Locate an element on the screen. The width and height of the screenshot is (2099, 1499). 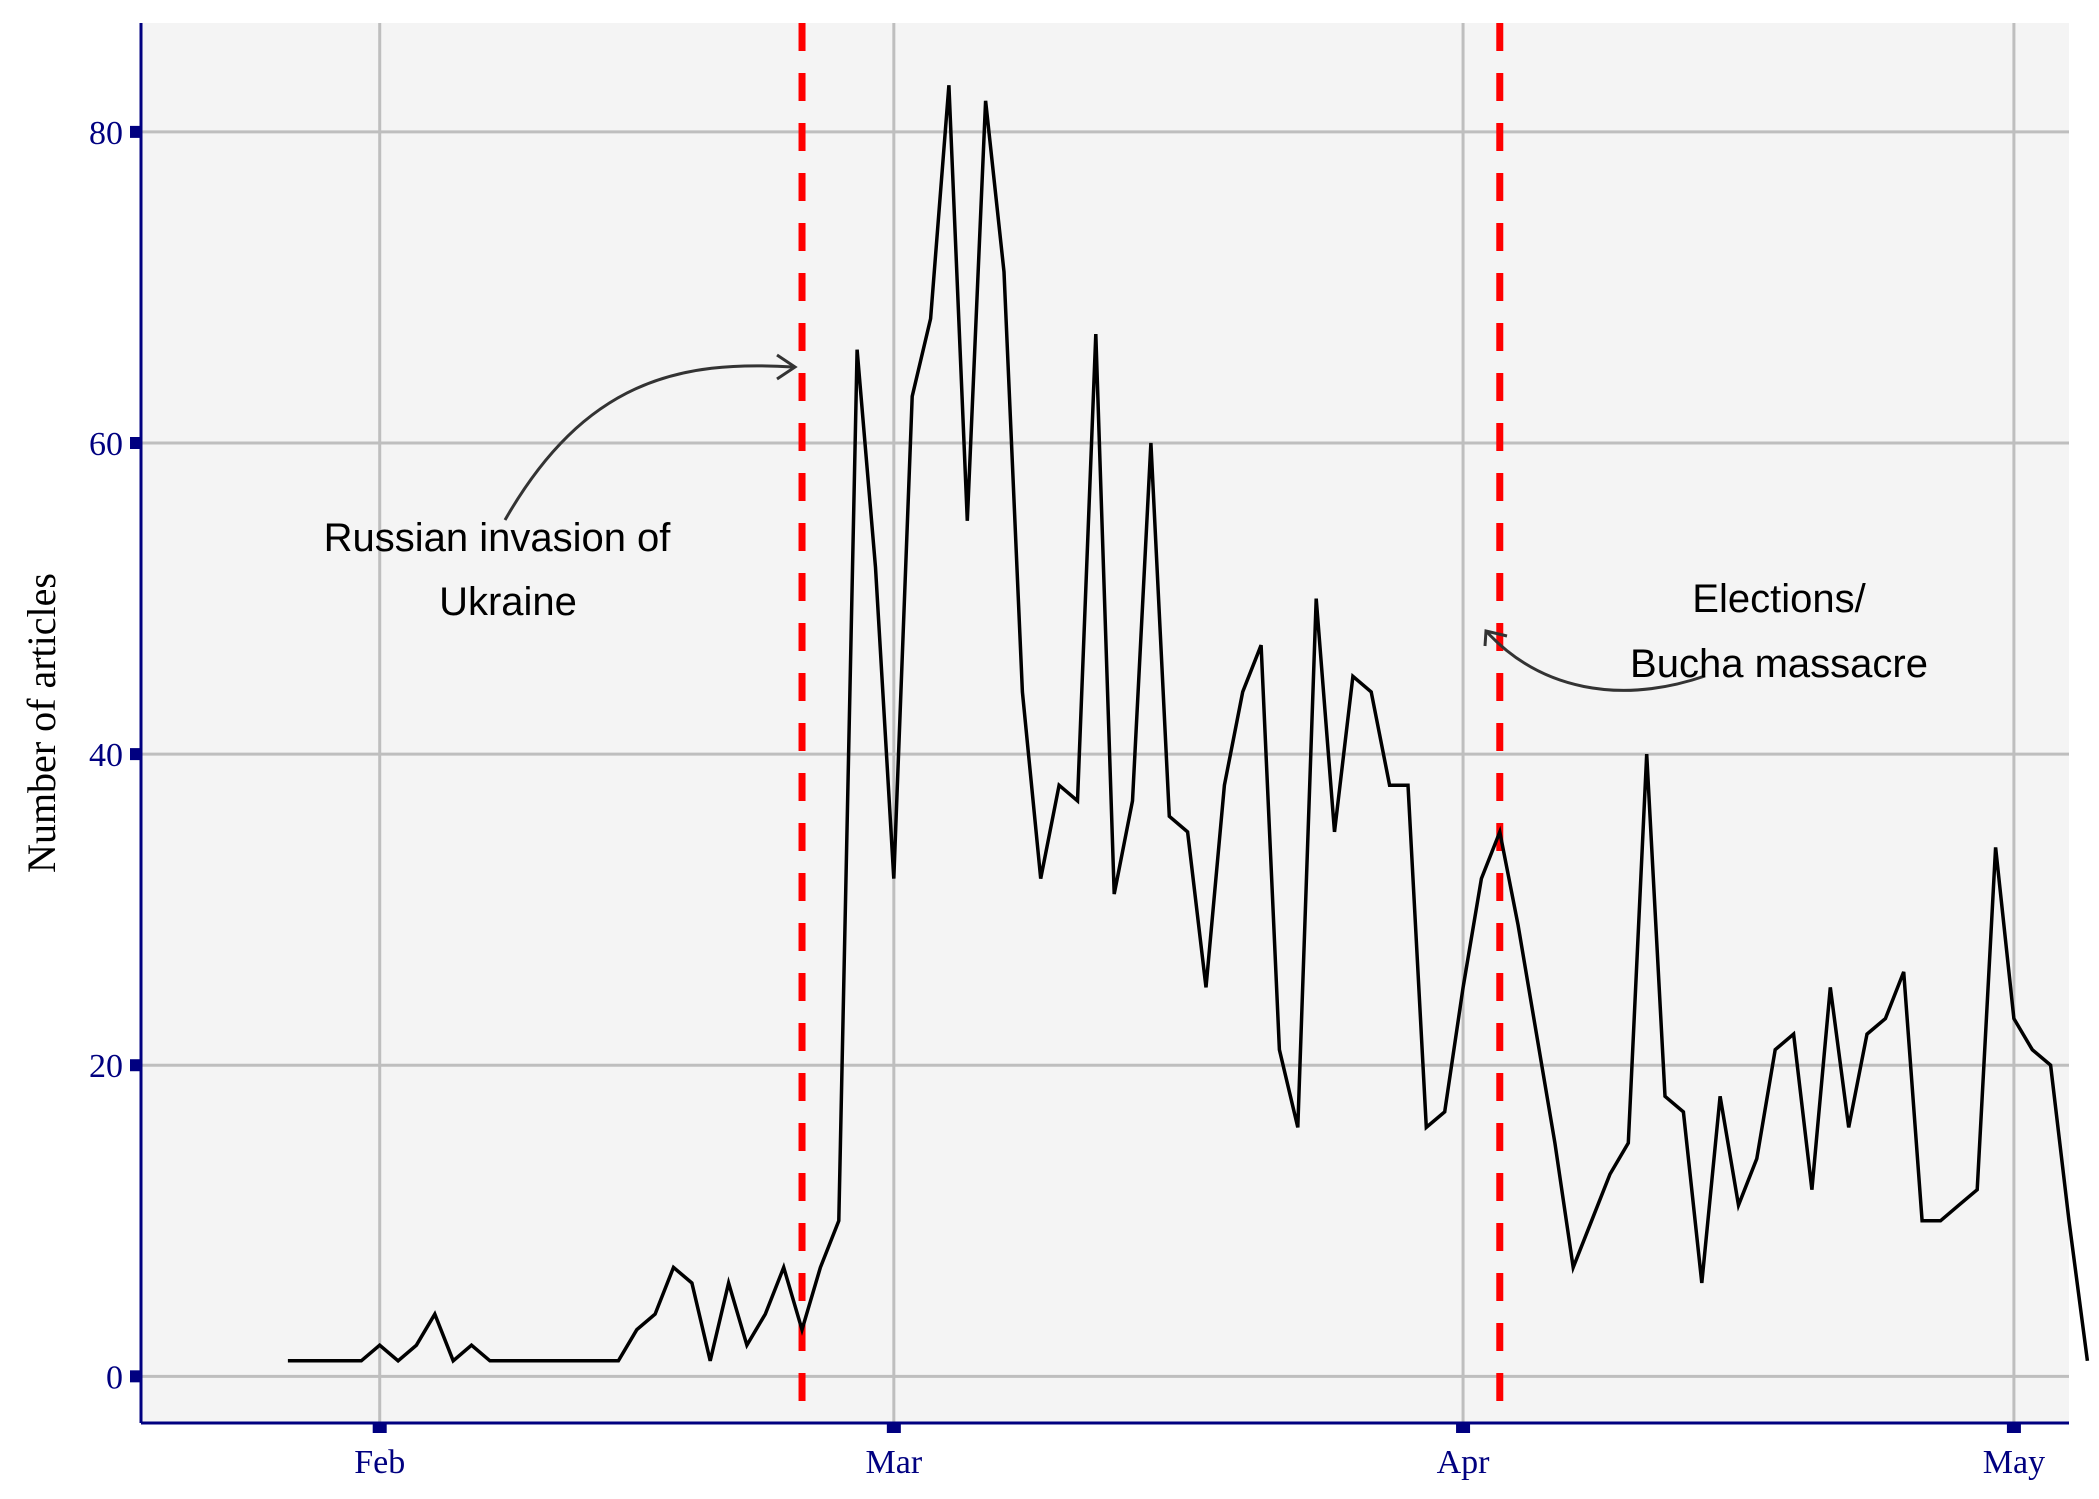
y-tick-label-80: 80 is located at coordinates (106, 133).